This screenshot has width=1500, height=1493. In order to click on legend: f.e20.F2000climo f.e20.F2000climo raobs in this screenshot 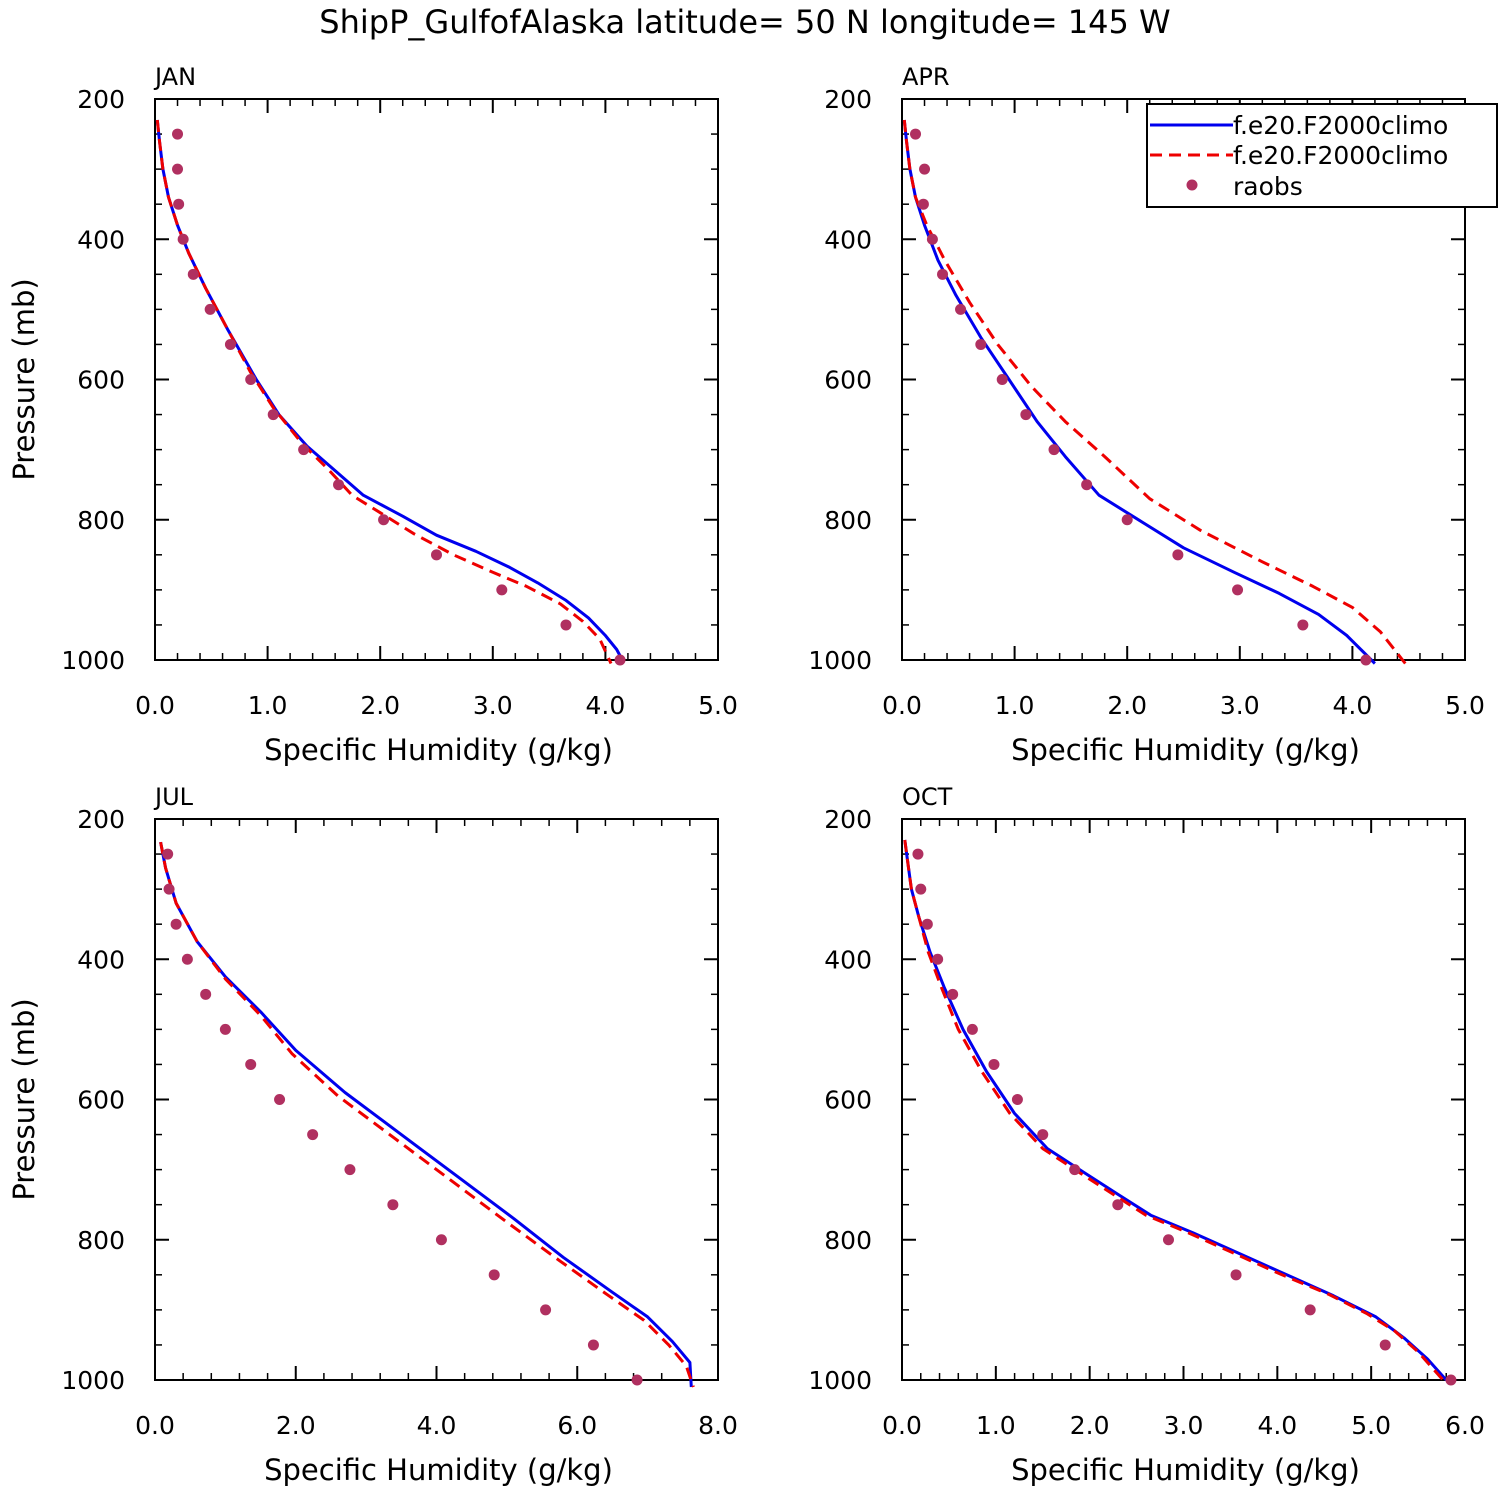, I will do `click(1322, 155)`.